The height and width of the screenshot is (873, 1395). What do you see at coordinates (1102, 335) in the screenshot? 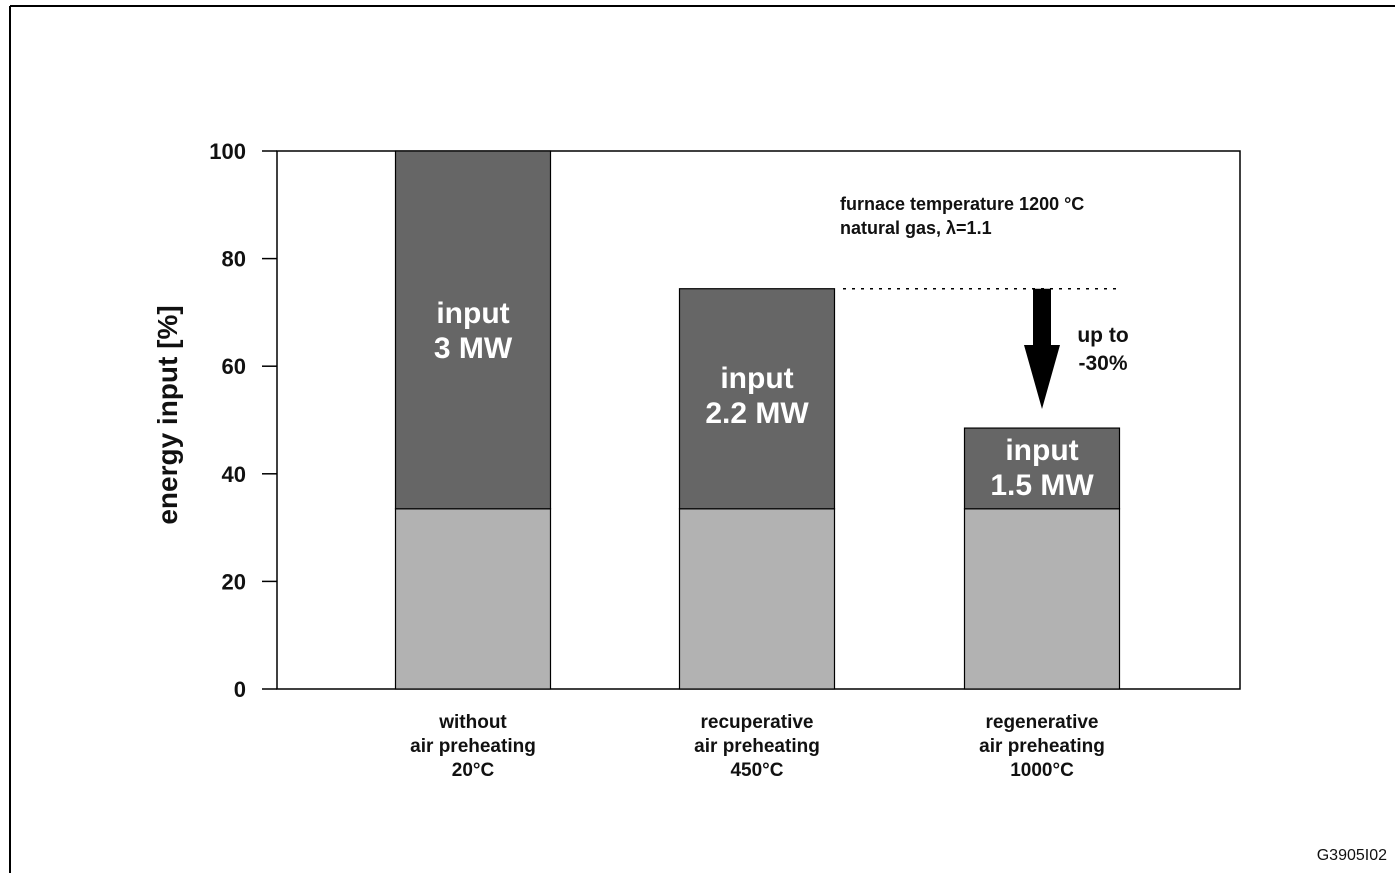
I see `reduction-label-1: up to` at bounding box center [1102, 335].